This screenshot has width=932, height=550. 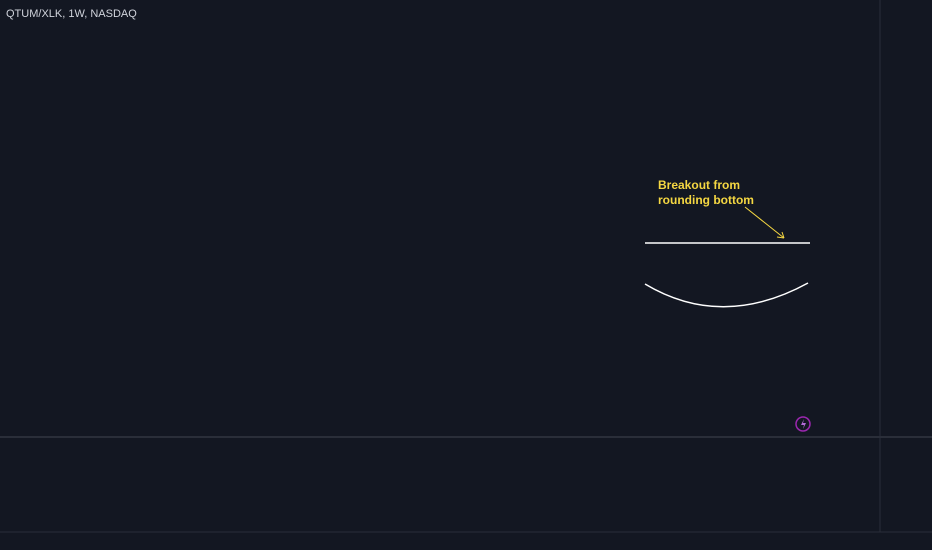 I want to click on annotation-text: Breakout from, so click(x=699, y=185).